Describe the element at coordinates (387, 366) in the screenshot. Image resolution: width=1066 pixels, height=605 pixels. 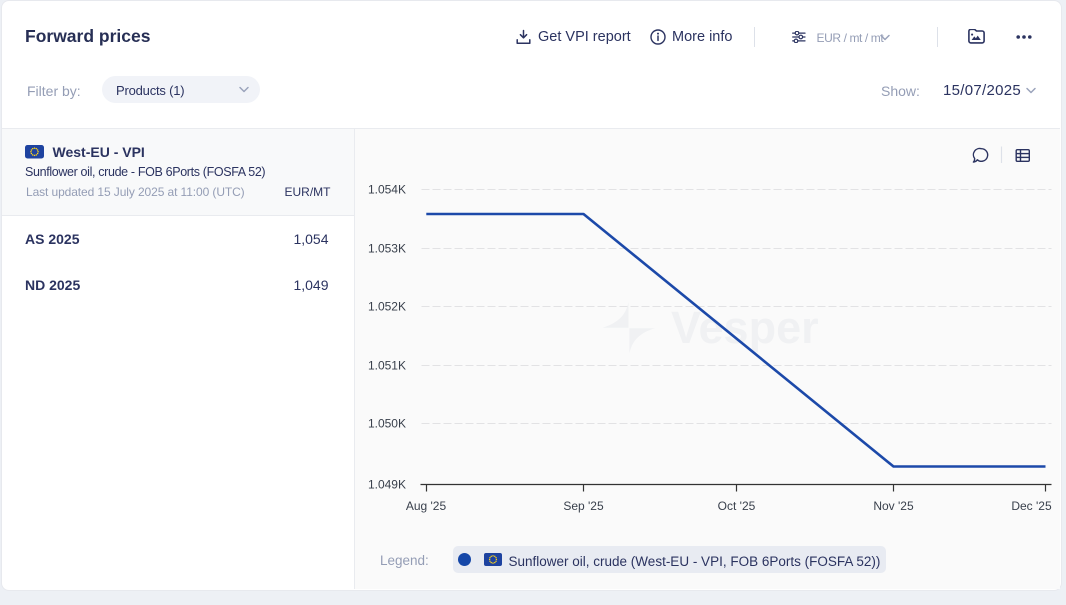
I see `svg-text: 1.051K` at that location.